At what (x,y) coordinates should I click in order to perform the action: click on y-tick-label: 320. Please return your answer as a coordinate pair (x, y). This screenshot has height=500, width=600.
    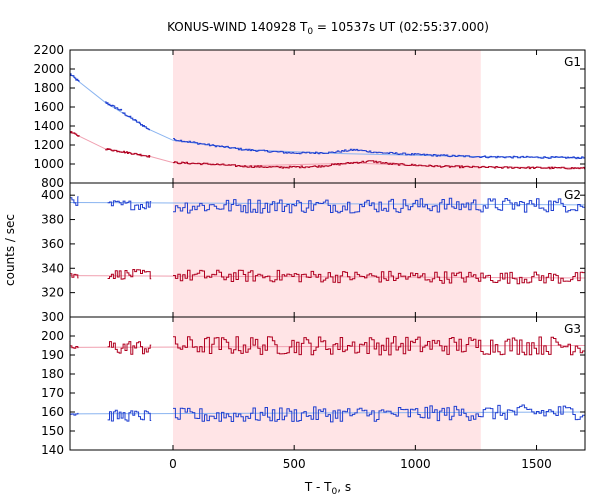
    Looking at the image, I should click on (52, 293).